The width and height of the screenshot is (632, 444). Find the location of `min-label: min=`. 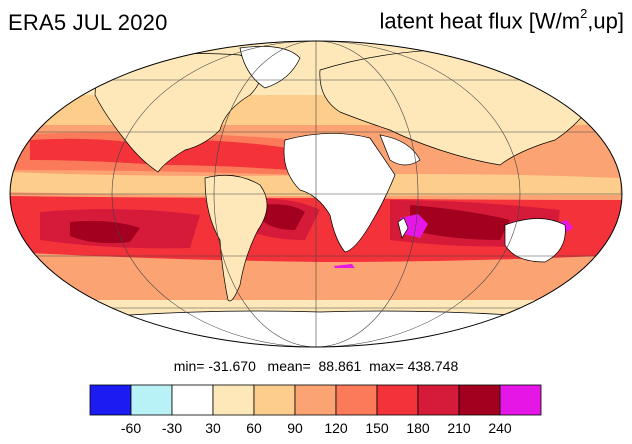

min-label: min= is located at coordinates (189, 366).